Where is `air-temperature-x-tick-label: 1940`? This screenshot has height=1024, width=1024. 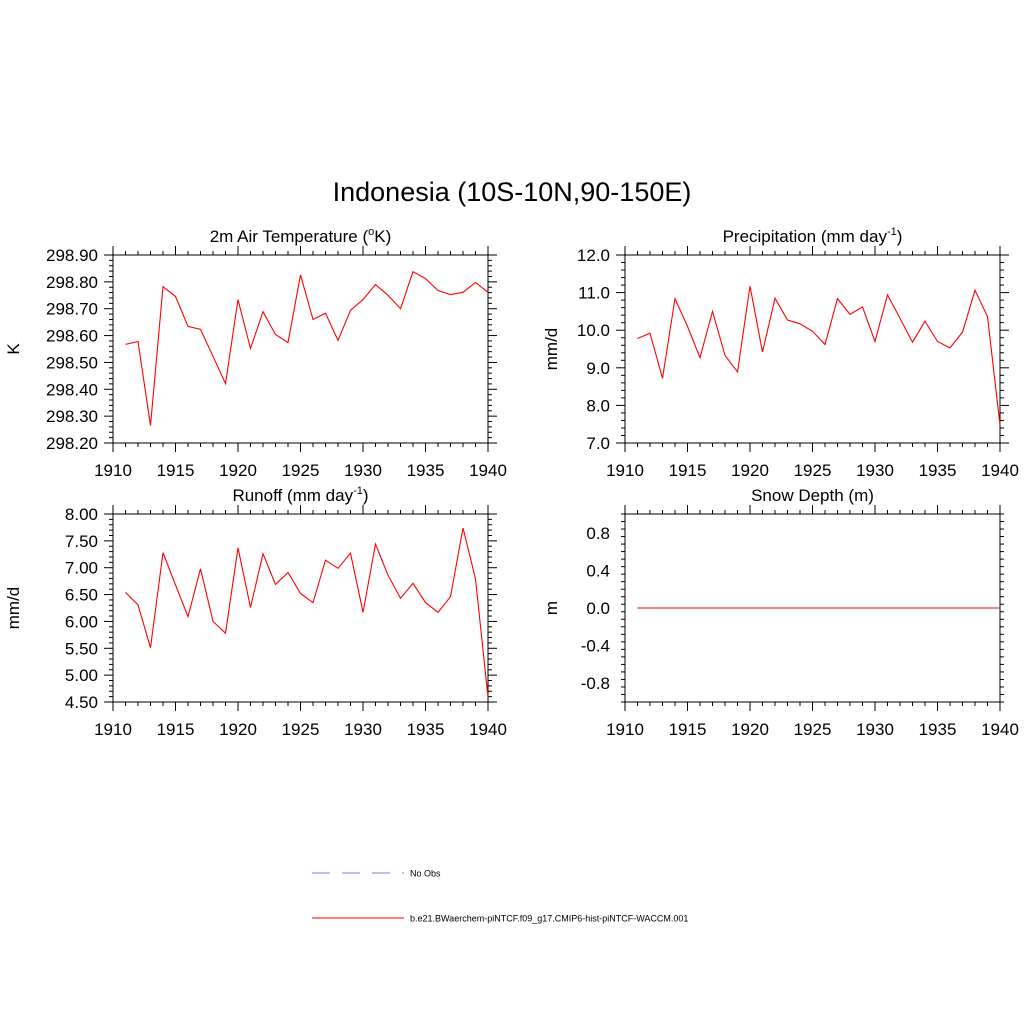
air-temperature-x-tick-label: 1940 is located at coordinates (488, 470).